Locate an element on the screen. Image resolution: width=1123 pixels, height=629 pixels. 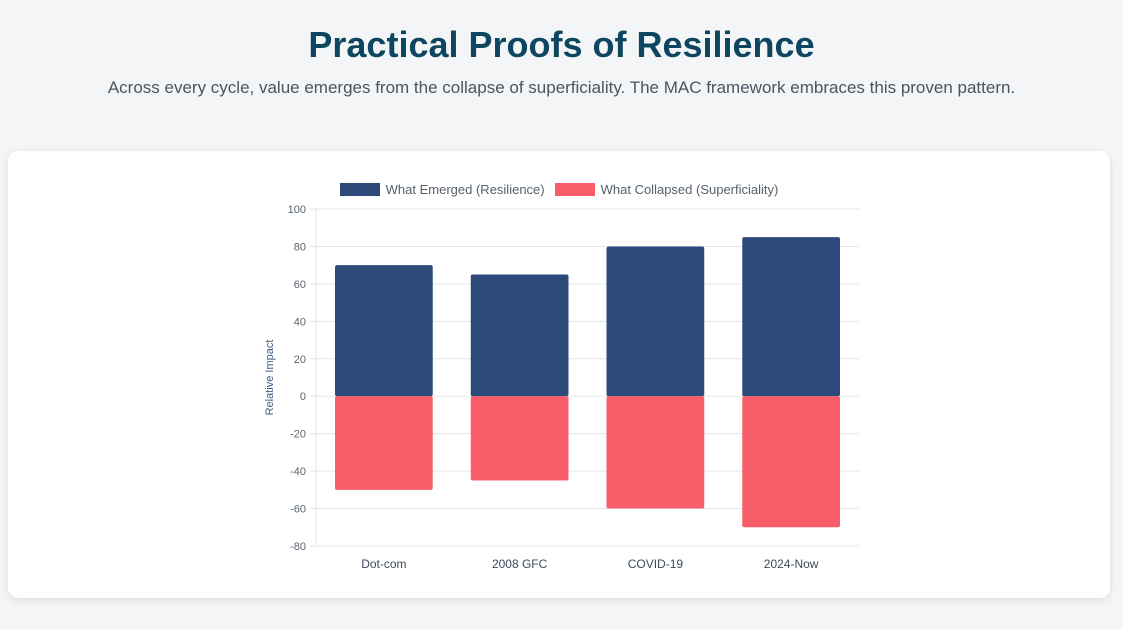
y-tick-label: 60 is located at coordinates (300, 285).